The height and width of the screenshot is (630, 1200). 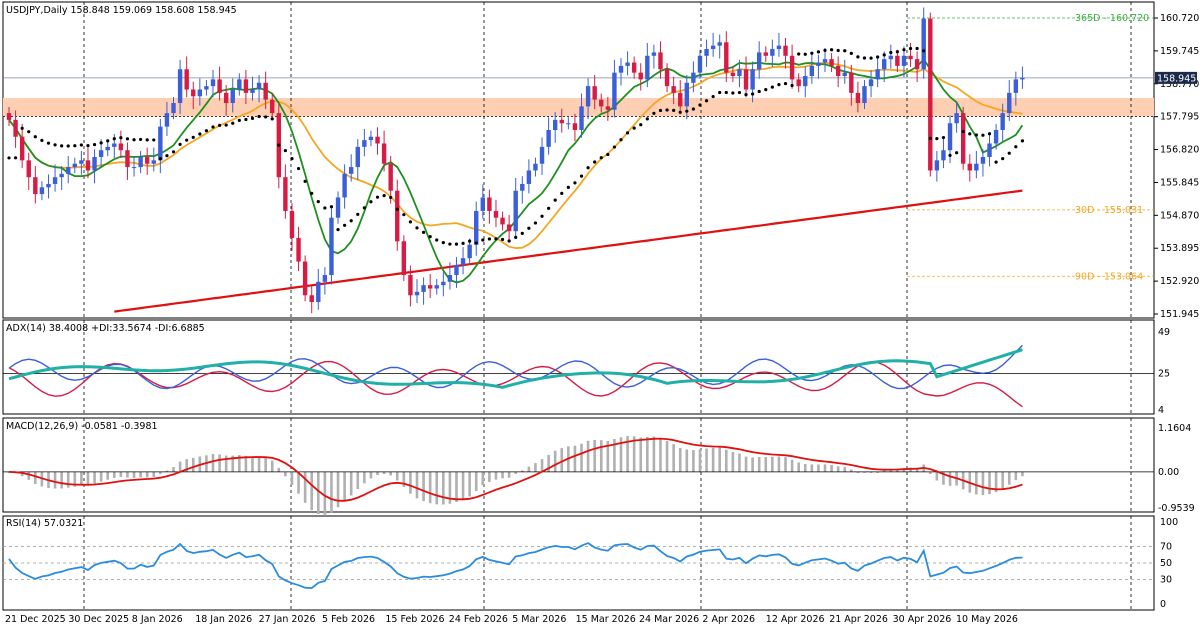 What do you see at coordinates (728, 619) in the screenshot?
I see `time-label: 2 Apr 2026` at bounding box center [728, 619].